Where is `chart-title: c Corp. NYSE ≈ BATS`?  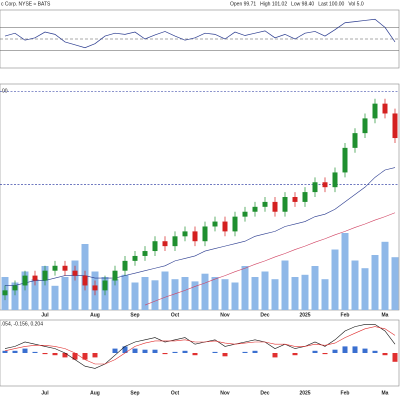
chart-title: c Corp. NYSE ≈ BATS is located at coordinates (26, 4).